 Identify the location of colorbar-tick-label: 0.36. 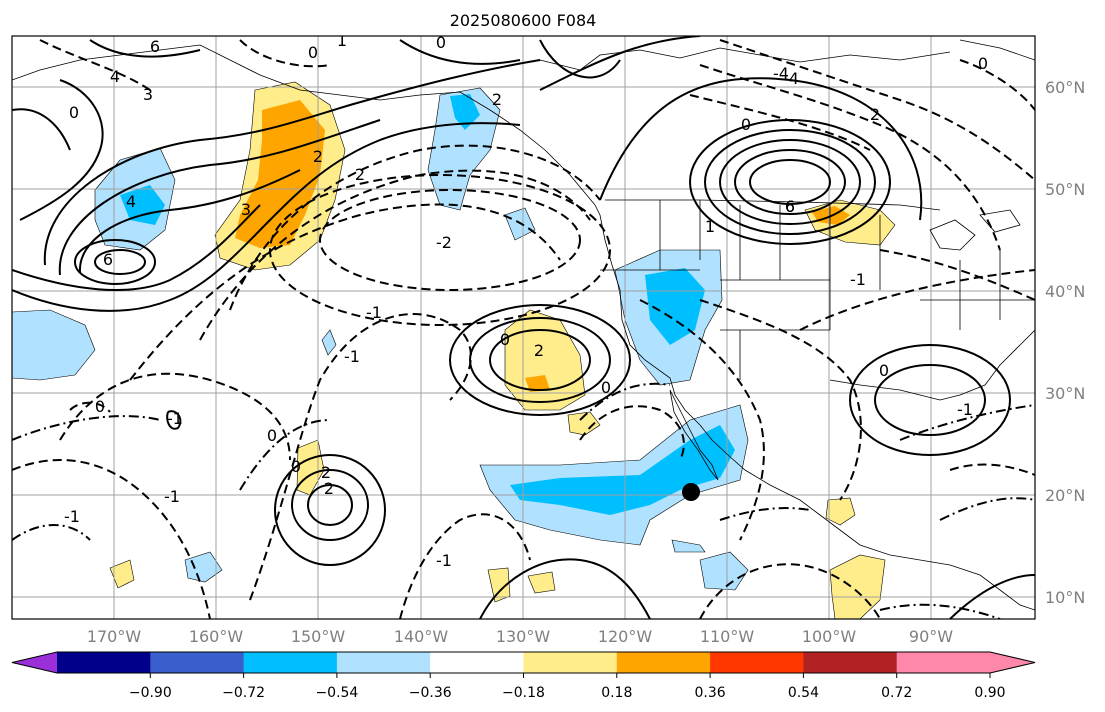
(710, 693).